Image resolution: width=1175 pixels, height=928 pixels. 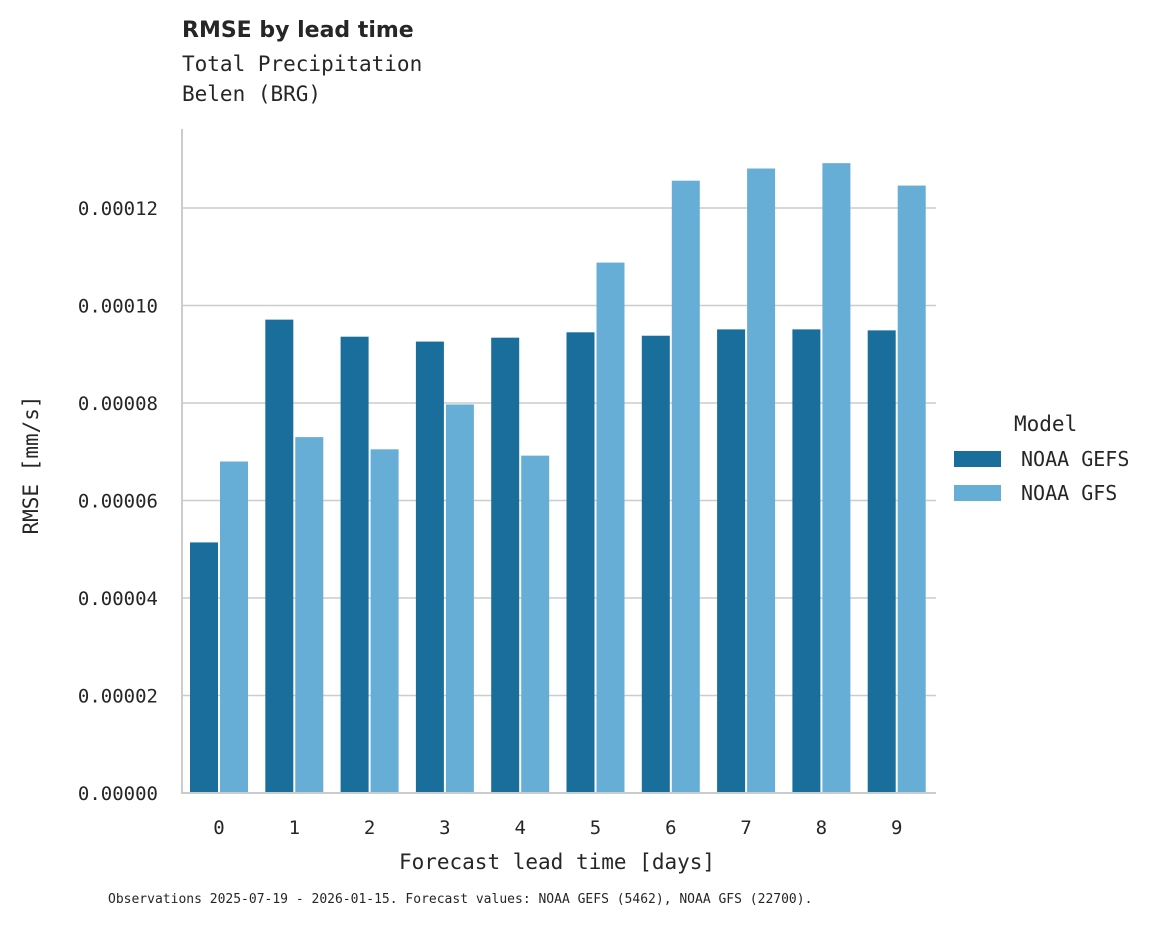 I want to click on x-tick-label: 6, so click(x=670, y=828).